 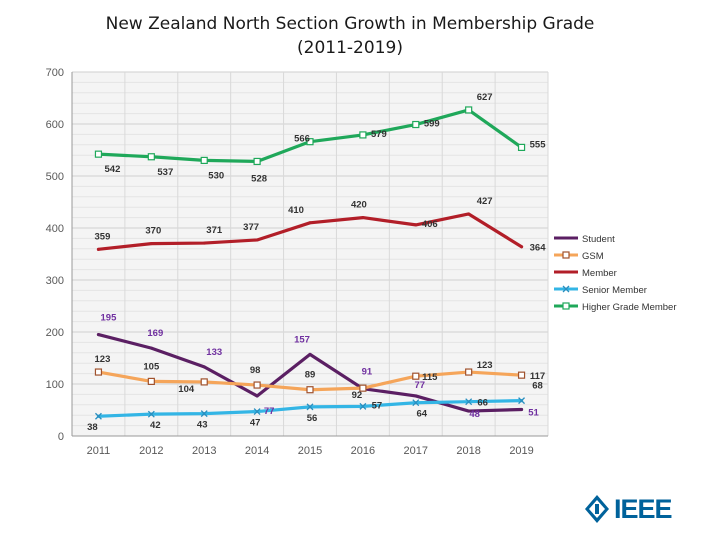 I want to click on data-label-senior-member: 56, so click(x=312, y=418).